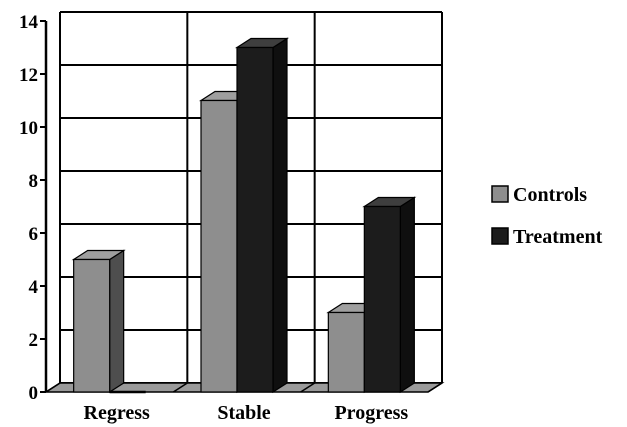 This screenshot has height=427, width=627. Describe the element at coordinates (243, 413) in the screenshot. I see `x-tick-label: Stable` at that location.